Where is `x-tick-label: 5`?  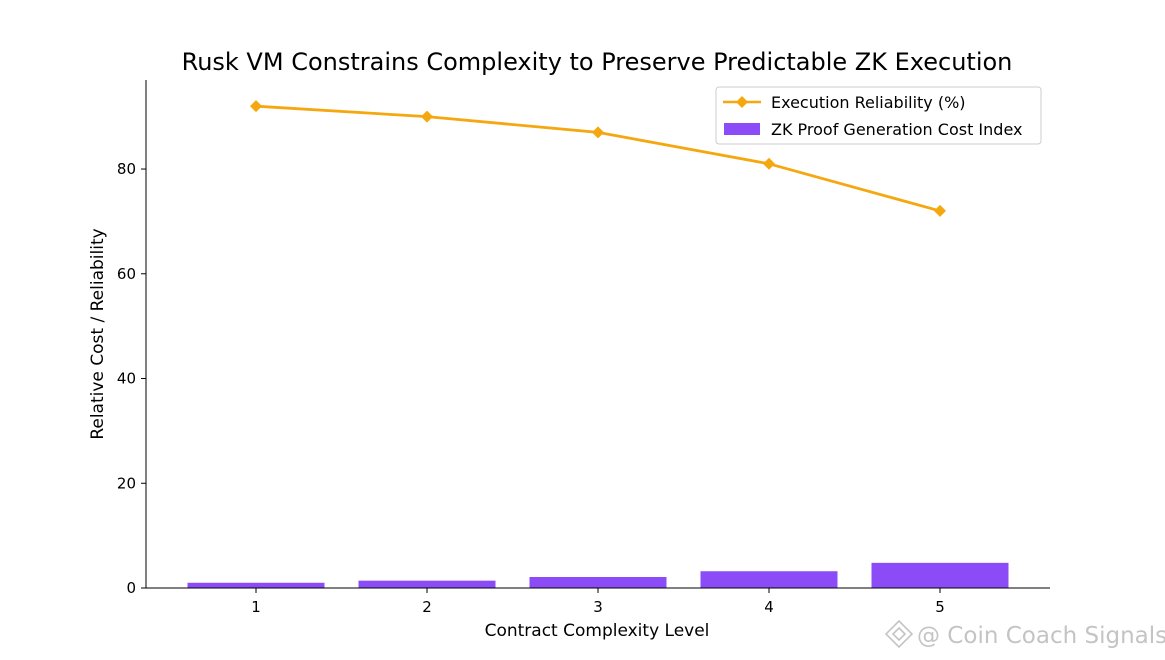 x-tick-label: 5 is located at coordinates (940, 607).